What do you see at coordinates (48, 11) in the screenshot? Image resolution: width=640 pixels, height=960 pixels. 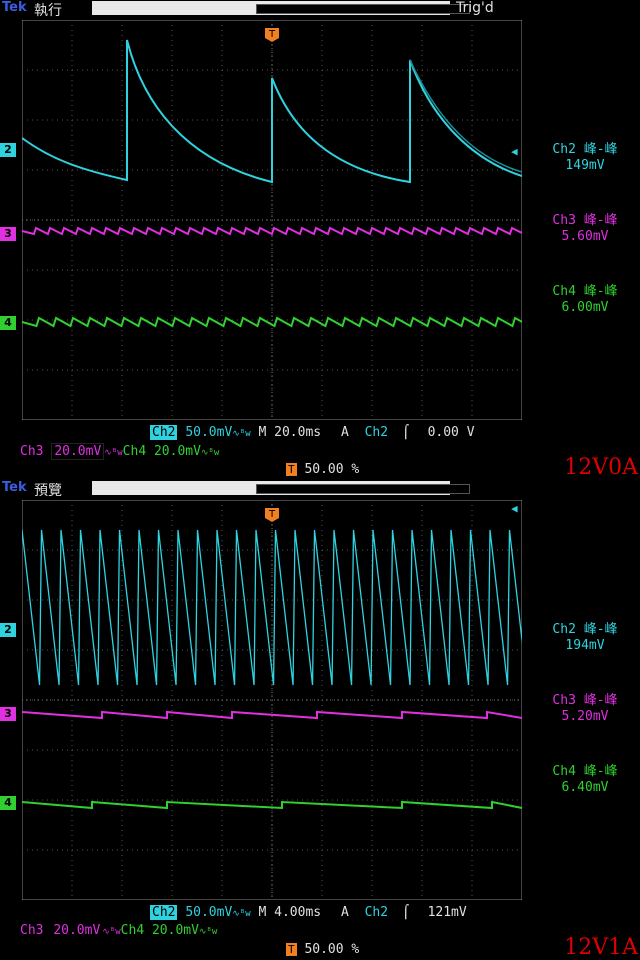 I see `acquisition-mode: 執行` at bounding box center [48, 11].